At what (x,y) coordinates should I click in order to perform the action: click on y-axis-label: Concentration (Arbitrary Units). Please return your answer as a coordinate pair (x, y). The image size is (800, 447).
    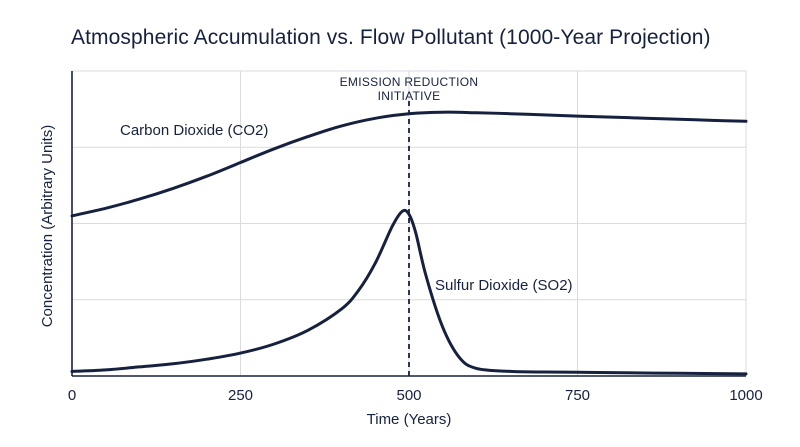
    Looking at the image, I should click on (47, 226).